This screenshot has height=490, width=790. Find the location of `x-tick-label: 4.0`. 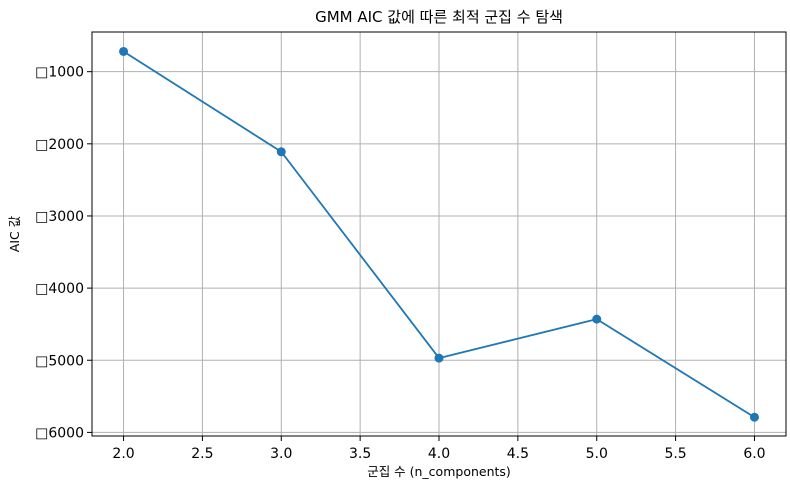

x-tick-label: 4.0 is located at coordinates (439, 454).